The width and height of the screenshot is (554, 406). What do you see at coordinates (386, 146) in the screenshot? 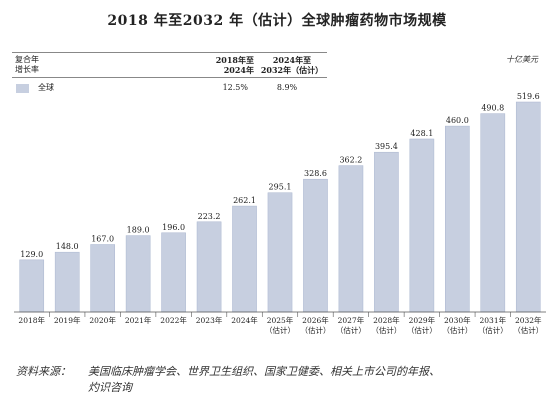
I see `data-label-10: 395.4` at bounding box center [386, 146].